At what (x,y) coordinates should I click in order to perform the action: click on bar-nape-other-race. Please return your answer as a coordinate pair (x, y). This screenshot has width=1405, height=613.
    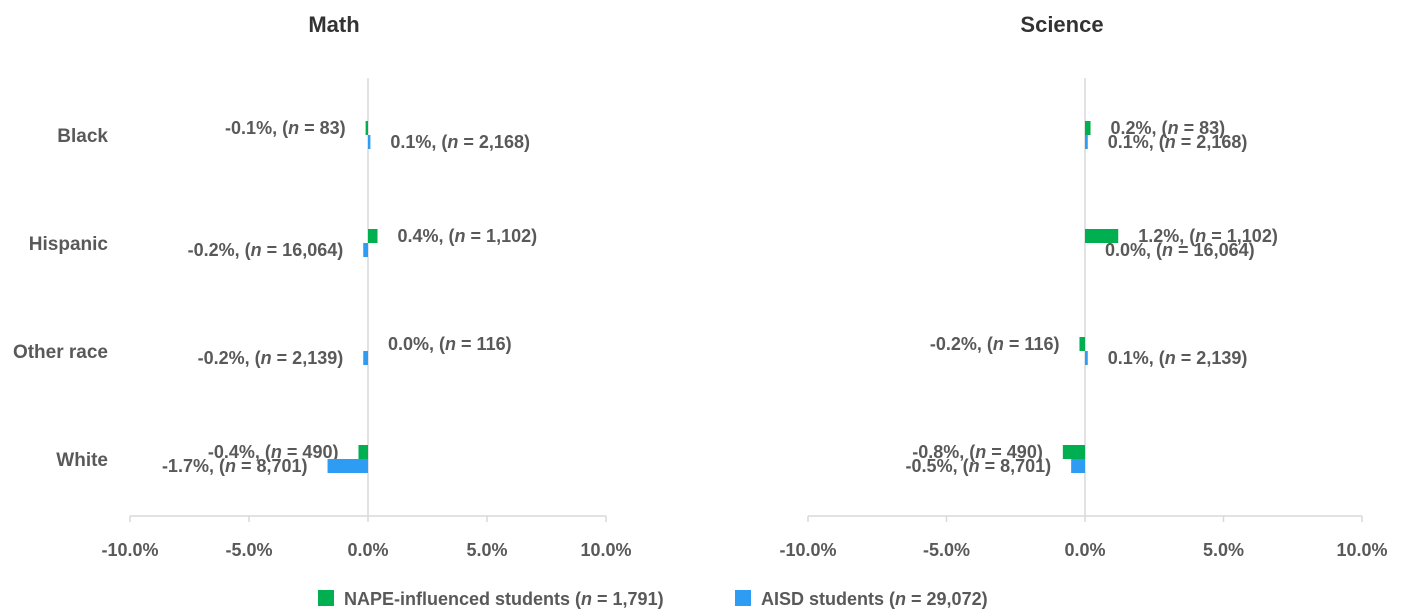
    Looking at the image, I should click on (1082, 344).